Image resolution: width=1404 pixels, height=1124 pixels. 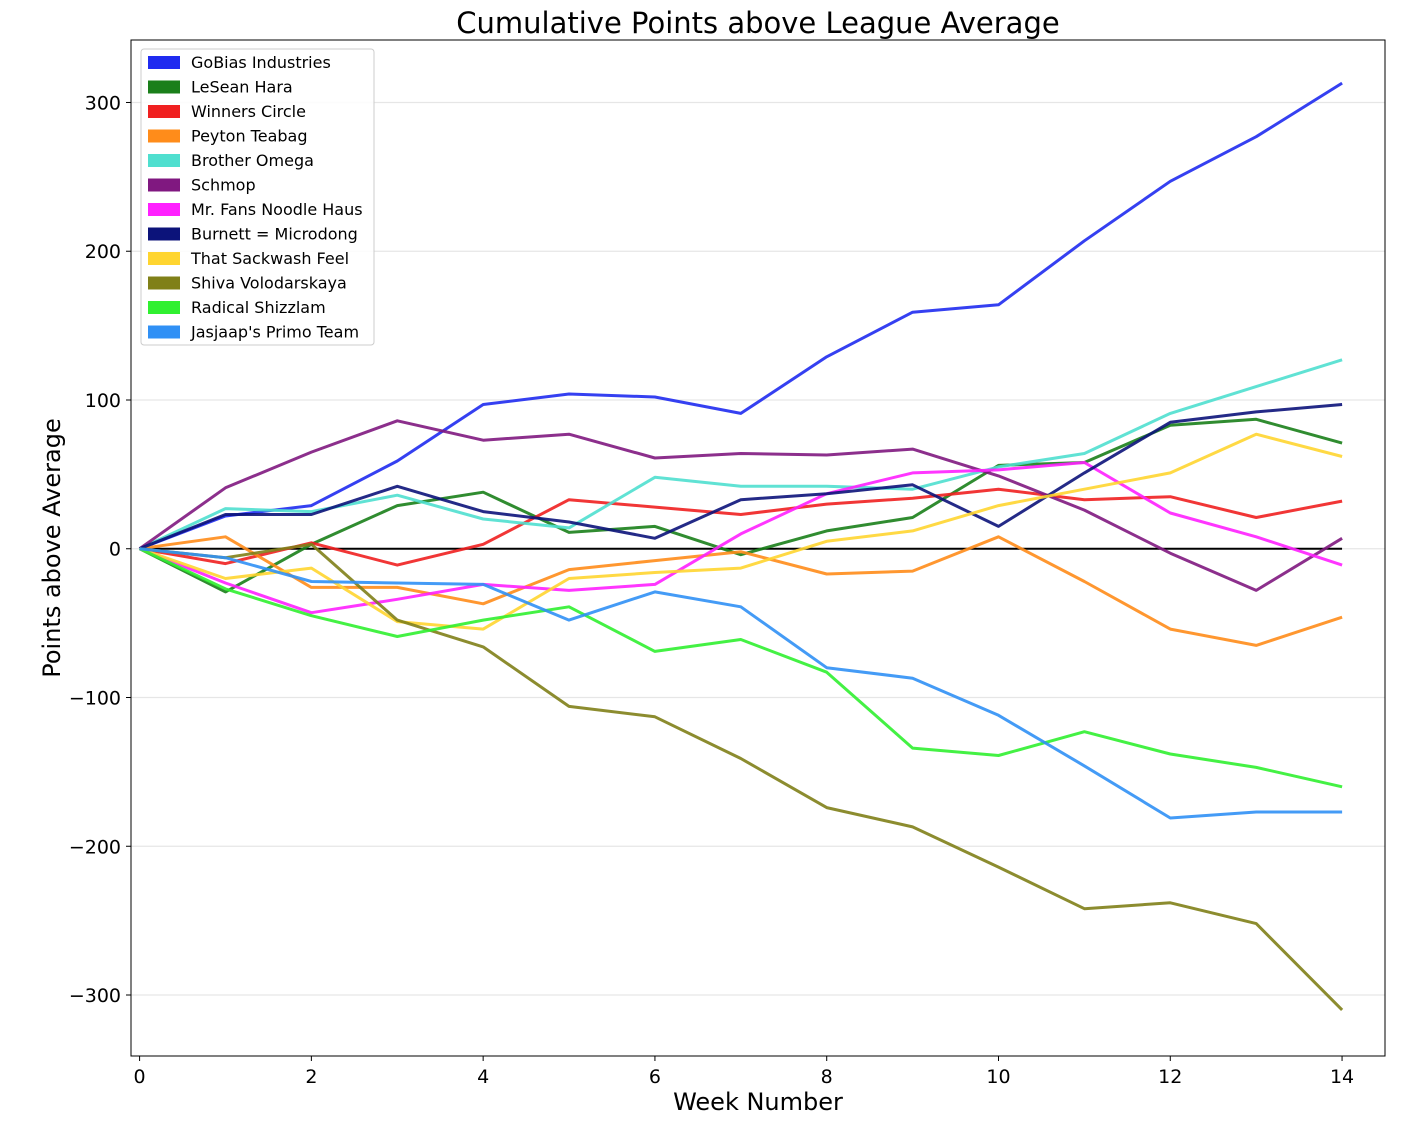 What do you see at coordinates (248, 111) in the screenshot?
I see `legend-entry-label: Winners Circle` at bounding box center [248, 111].